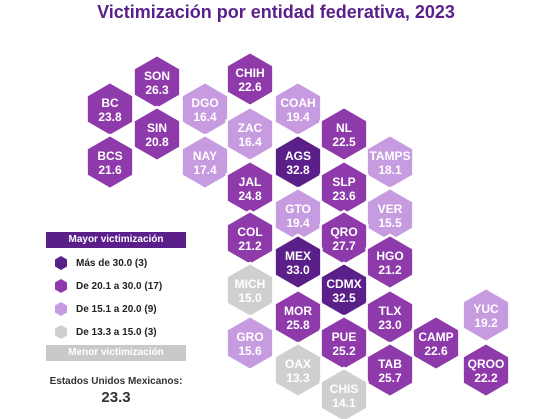  I want to click on hex-state-value: 17.4, so click(205, 170).